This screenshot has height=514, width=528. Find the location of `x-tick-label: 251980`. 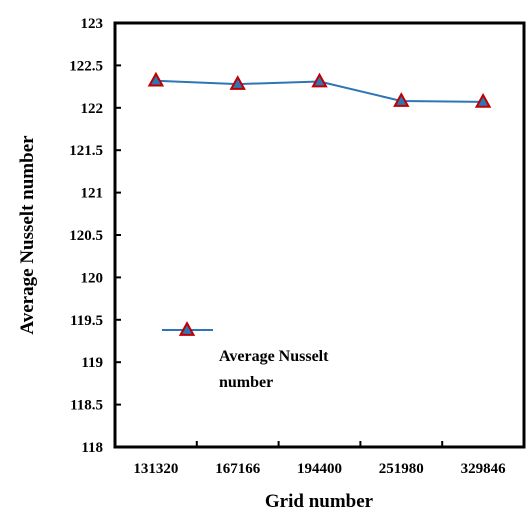

x-tick-label: 251980 is located at coordinates (401, 469).